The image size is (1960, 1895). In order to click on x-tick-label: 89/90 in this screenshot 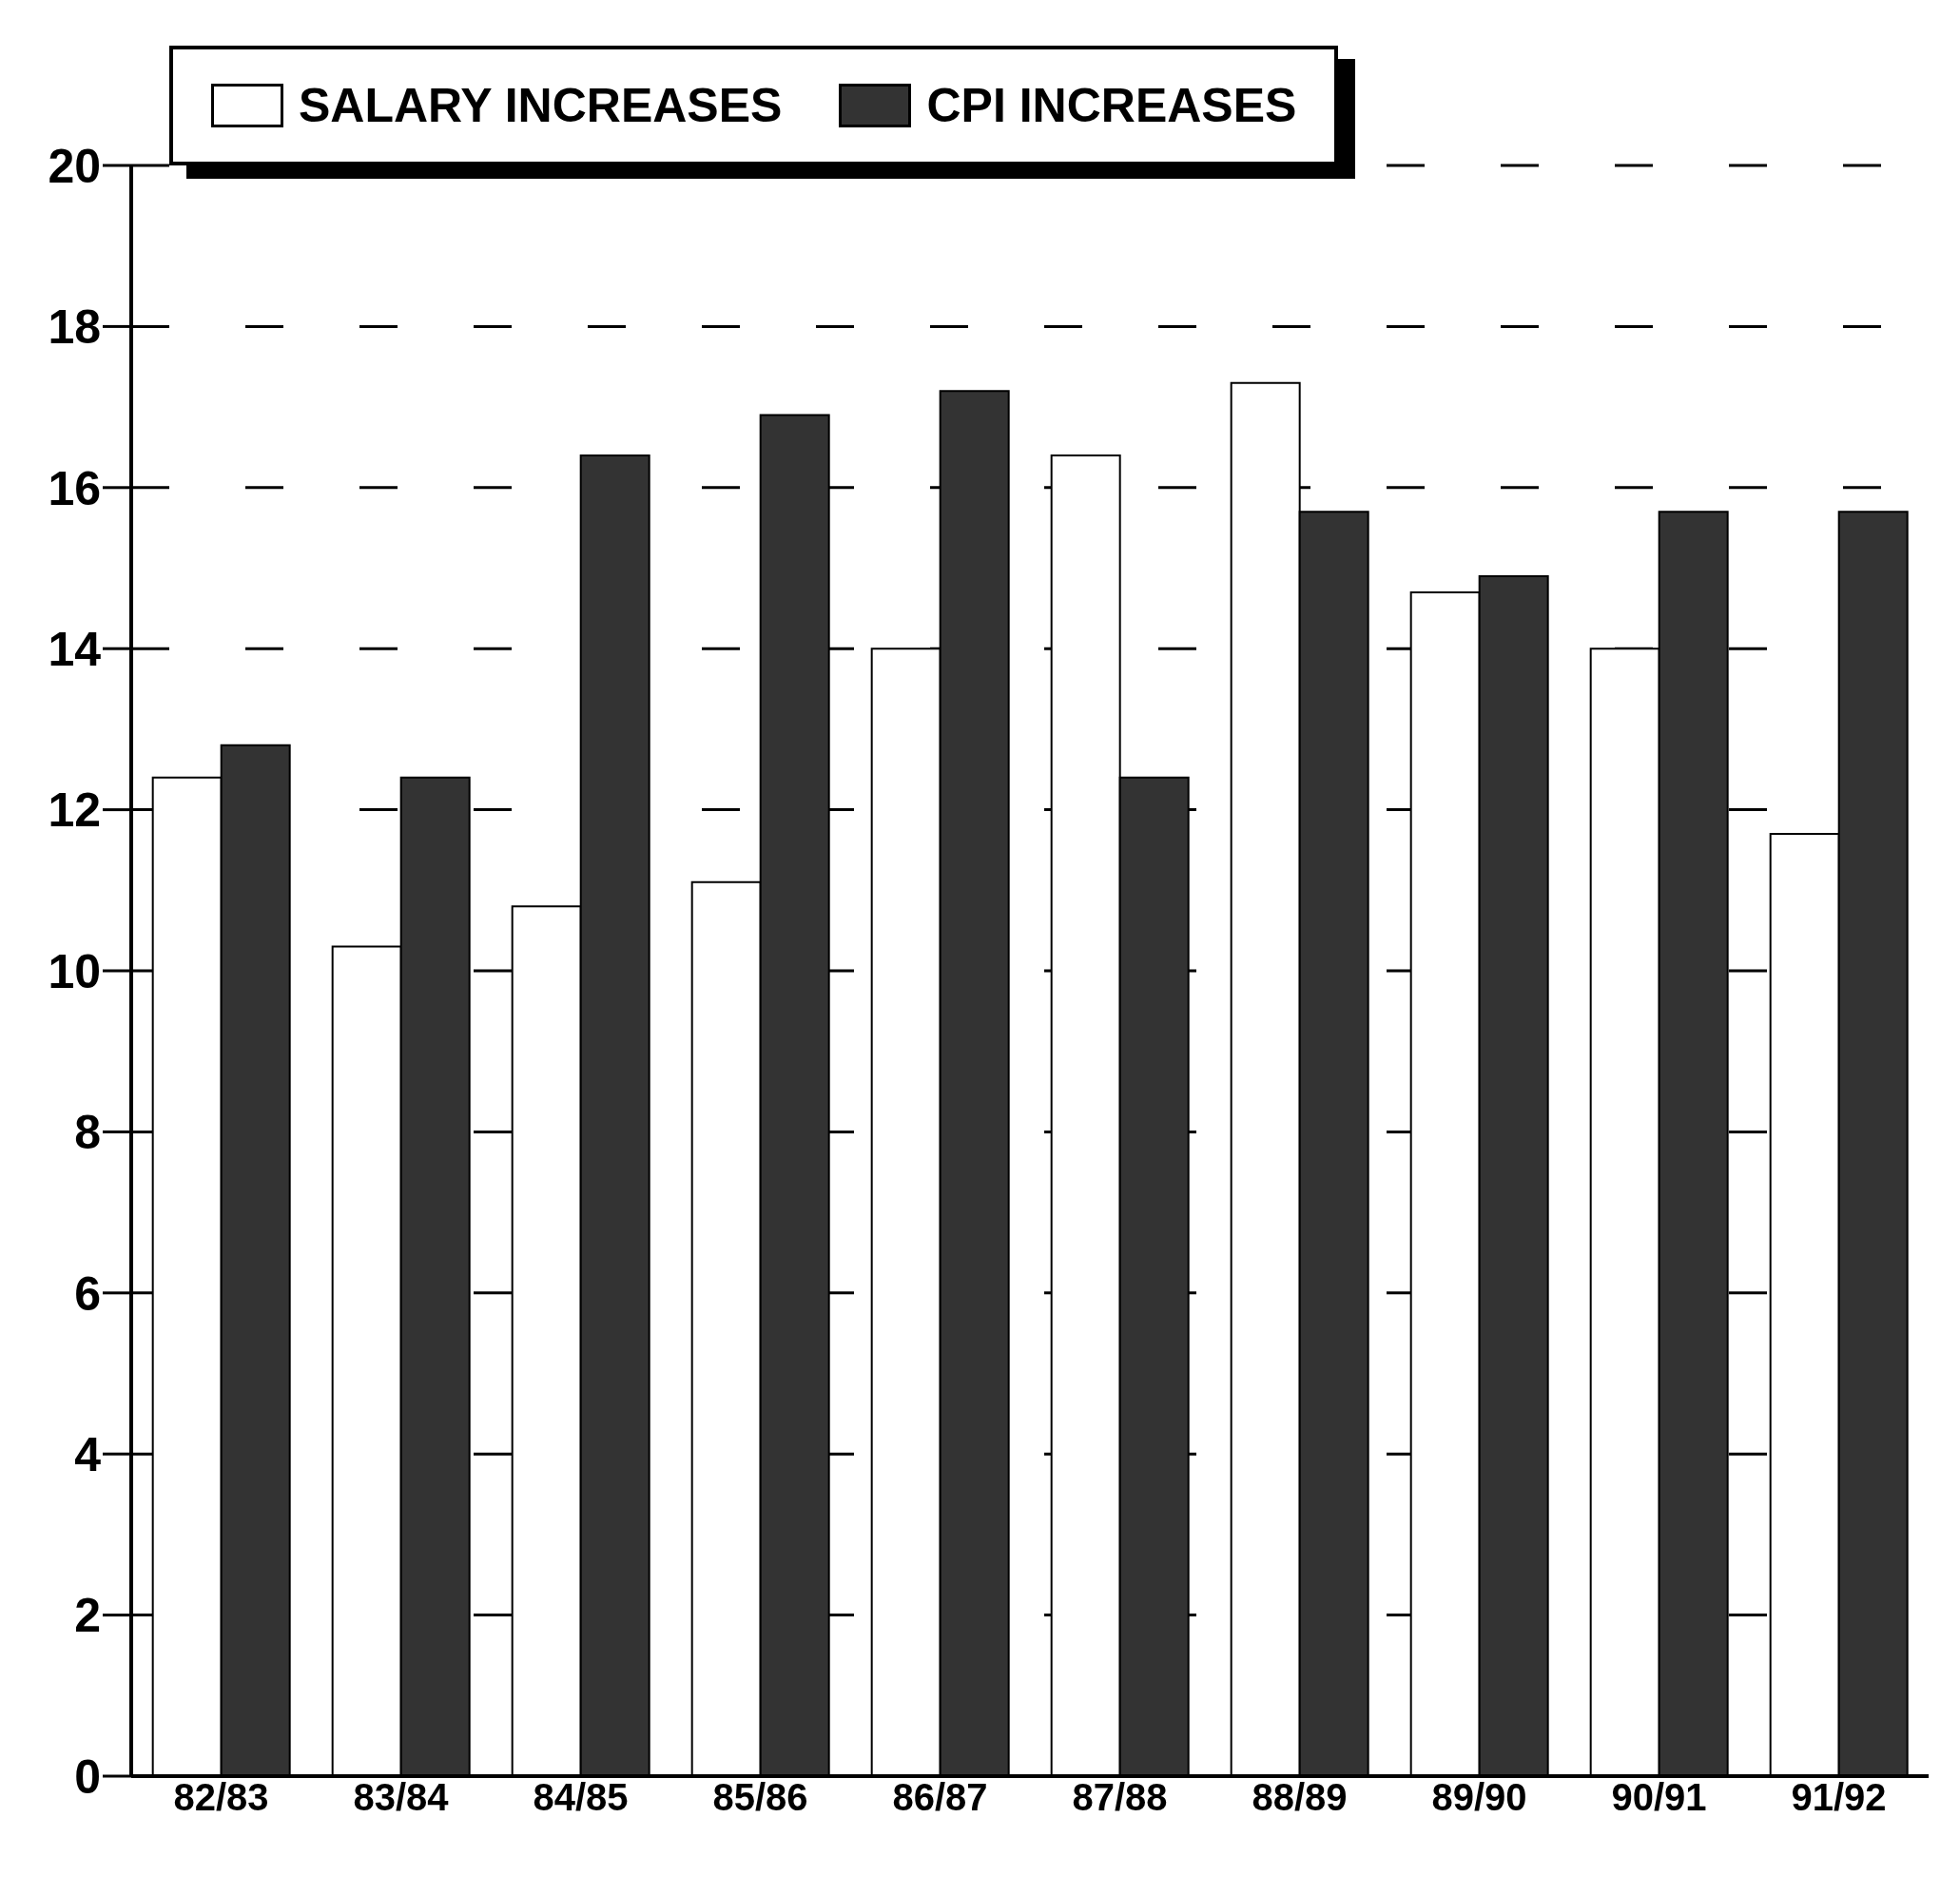, I will do `click(1479, 1798)`.